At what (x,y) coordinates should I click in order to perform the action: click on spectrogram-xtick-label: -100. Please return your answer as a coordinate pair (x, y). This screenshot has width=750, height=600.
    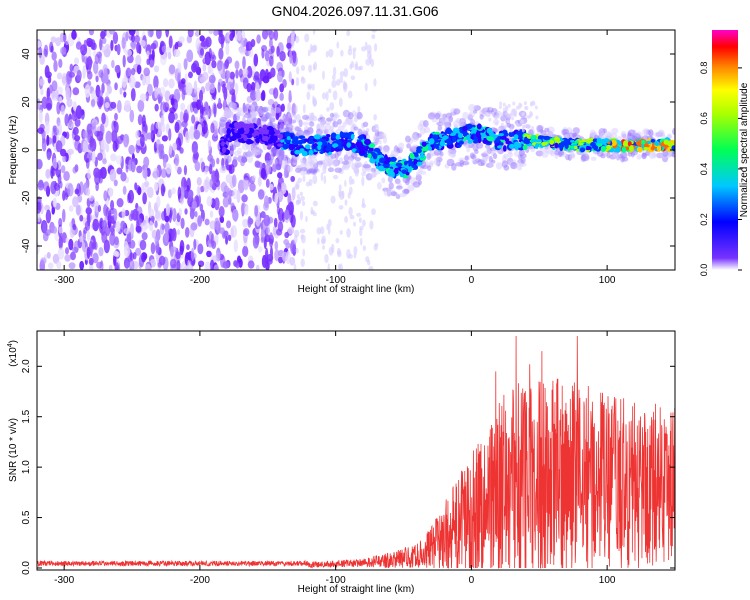
    Looking at the image, I should click on (336, 280).